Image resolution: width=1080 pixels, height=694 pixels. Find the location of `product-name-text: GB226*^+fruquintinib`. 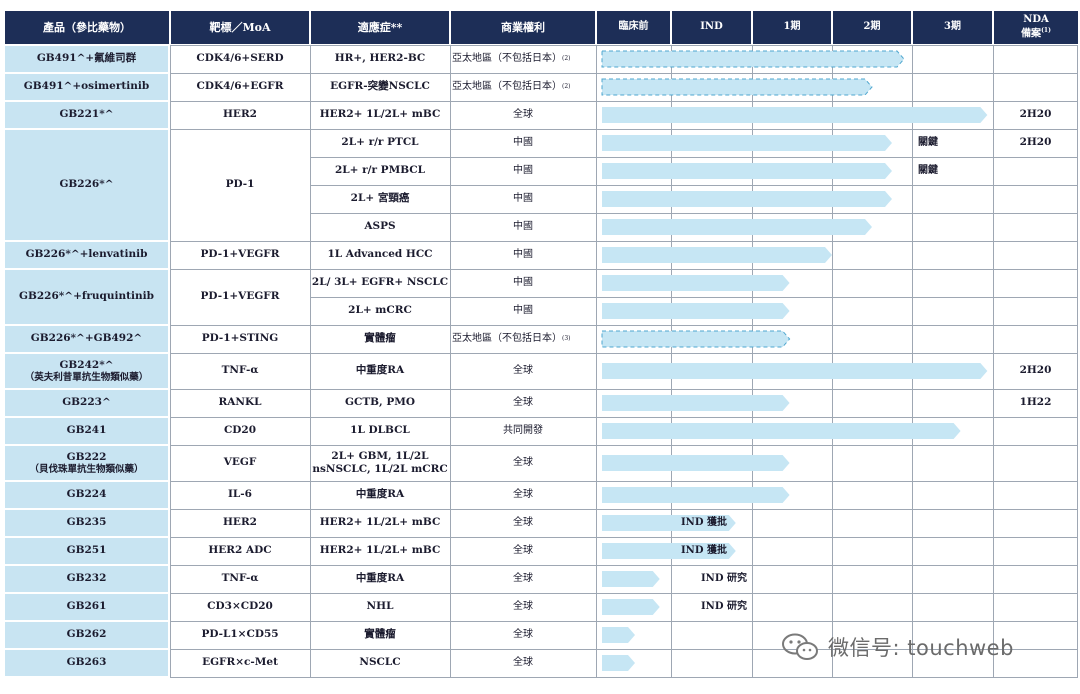

product-name-text: GB226*^+fruquintinib is located at coordinates (86, 296).